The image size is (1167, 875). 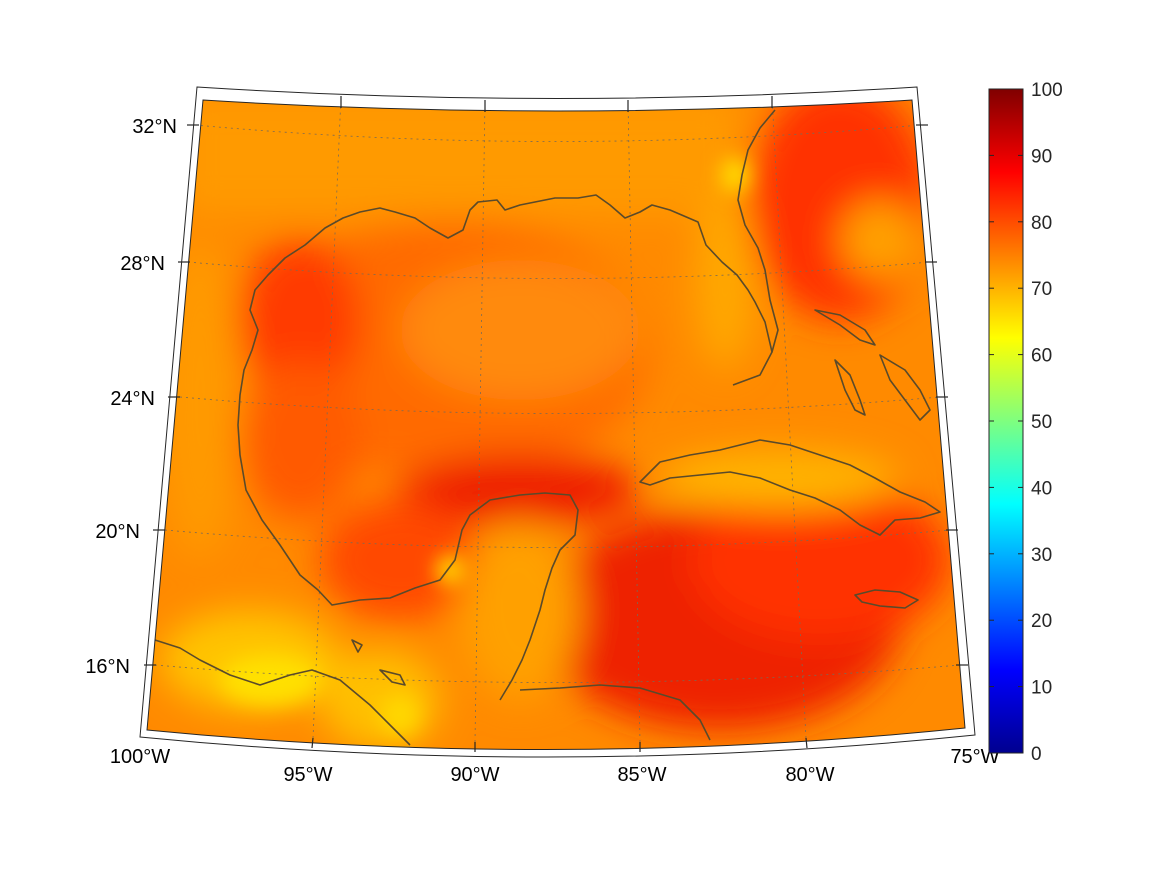 What do you see at coordinates (555, 766) in the screenshot?
I see `longitude-labels: 100°W 95°W 90°W 85°W 80°W 75°W` at bounding box center [555, 766].